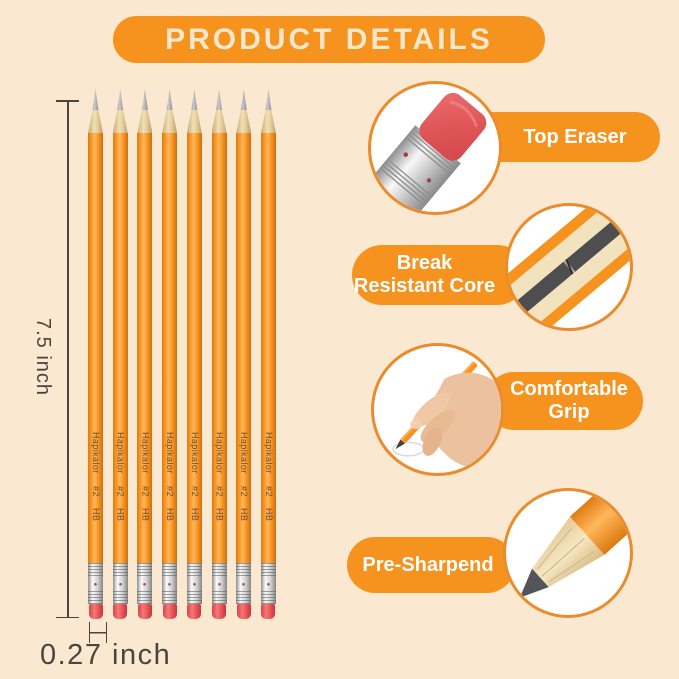 The height and width of the screenshot is (679, 679). I want to click on width-measure-bracket, so click(98, 632).